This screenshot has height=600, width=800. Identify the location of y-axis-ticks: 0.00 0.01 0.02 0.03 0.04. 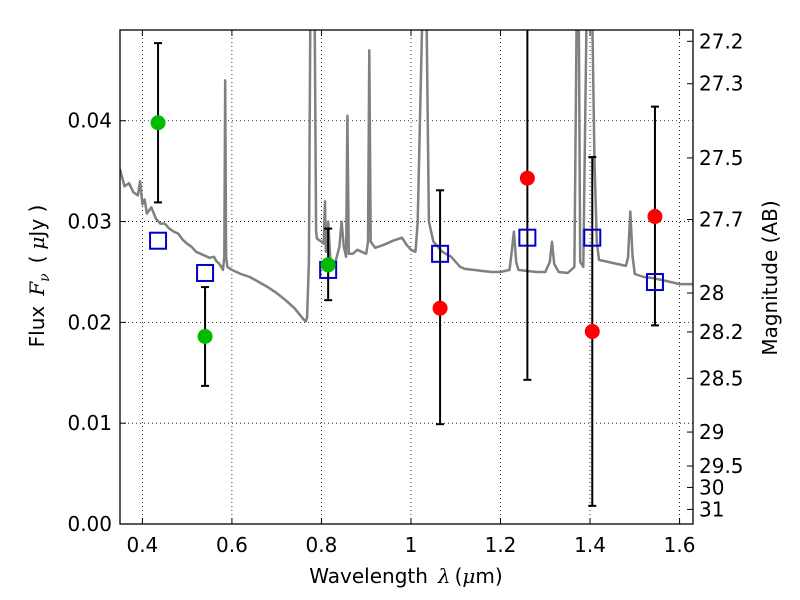
(96, 322).